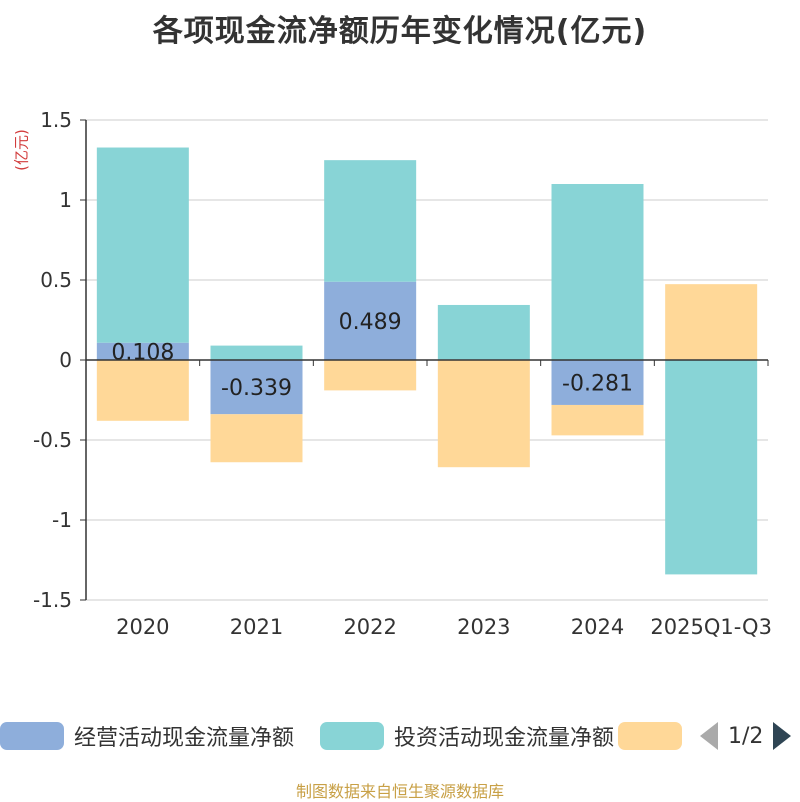  Describe the element at coordinates (256, 352) in the screenshot. I see `bar-series1-2021` at that location.